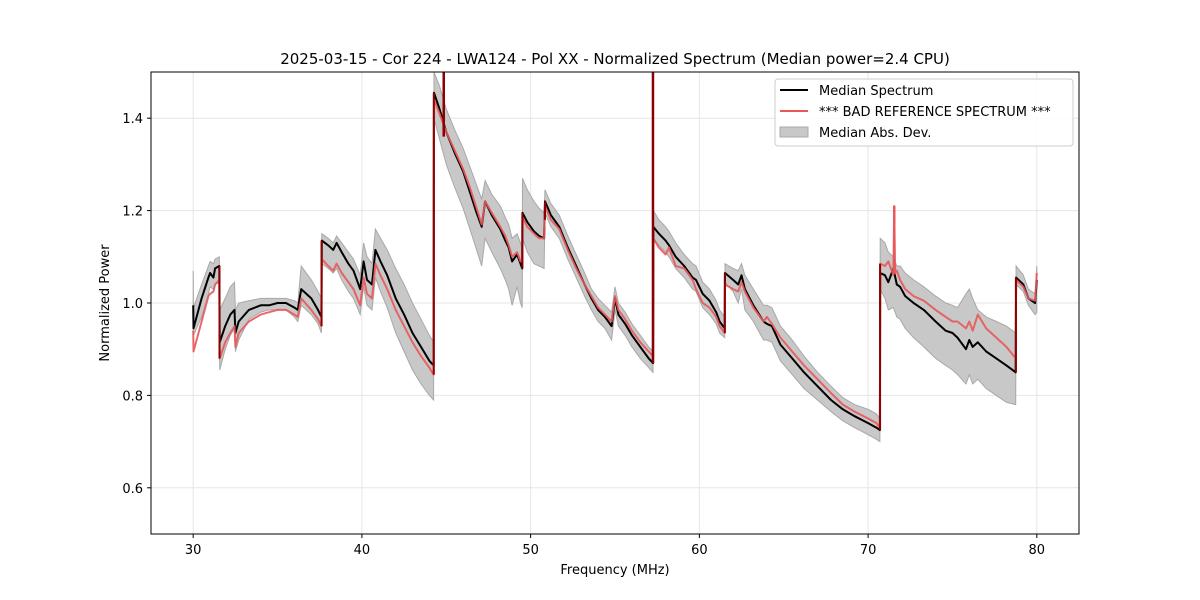  Describe the element at coordinates (132, 489) in the screenshot. I see `y-tick-label: 0.6` at that location.